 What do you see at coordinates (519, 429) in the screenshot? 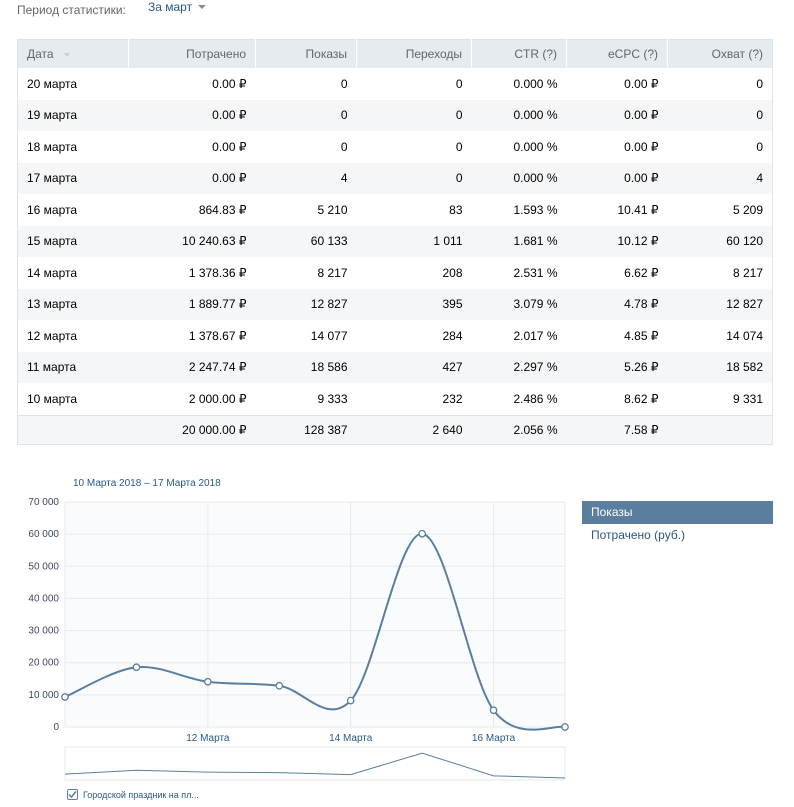
I see `totals-cell: 2.056 %` at bounding box center [519, 429].